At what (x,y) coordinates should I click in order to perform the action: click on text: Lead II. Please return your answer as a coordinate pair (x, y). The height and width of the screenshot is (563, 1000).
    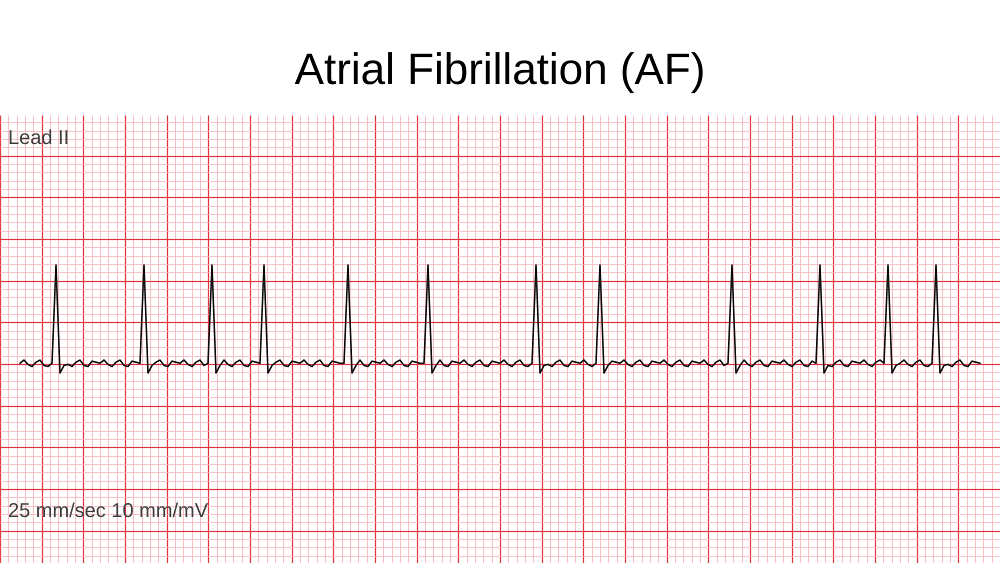
    Looking at the image, I should click on (39, 138).